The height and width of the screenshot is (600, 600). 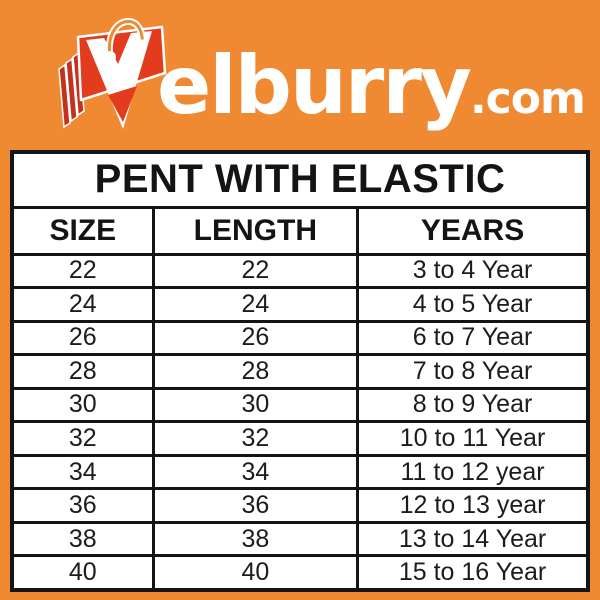 What do you see at coordinates (82, 438) in the screenshot?
I see `size-cell: 32` at bounding box center [82, 438].